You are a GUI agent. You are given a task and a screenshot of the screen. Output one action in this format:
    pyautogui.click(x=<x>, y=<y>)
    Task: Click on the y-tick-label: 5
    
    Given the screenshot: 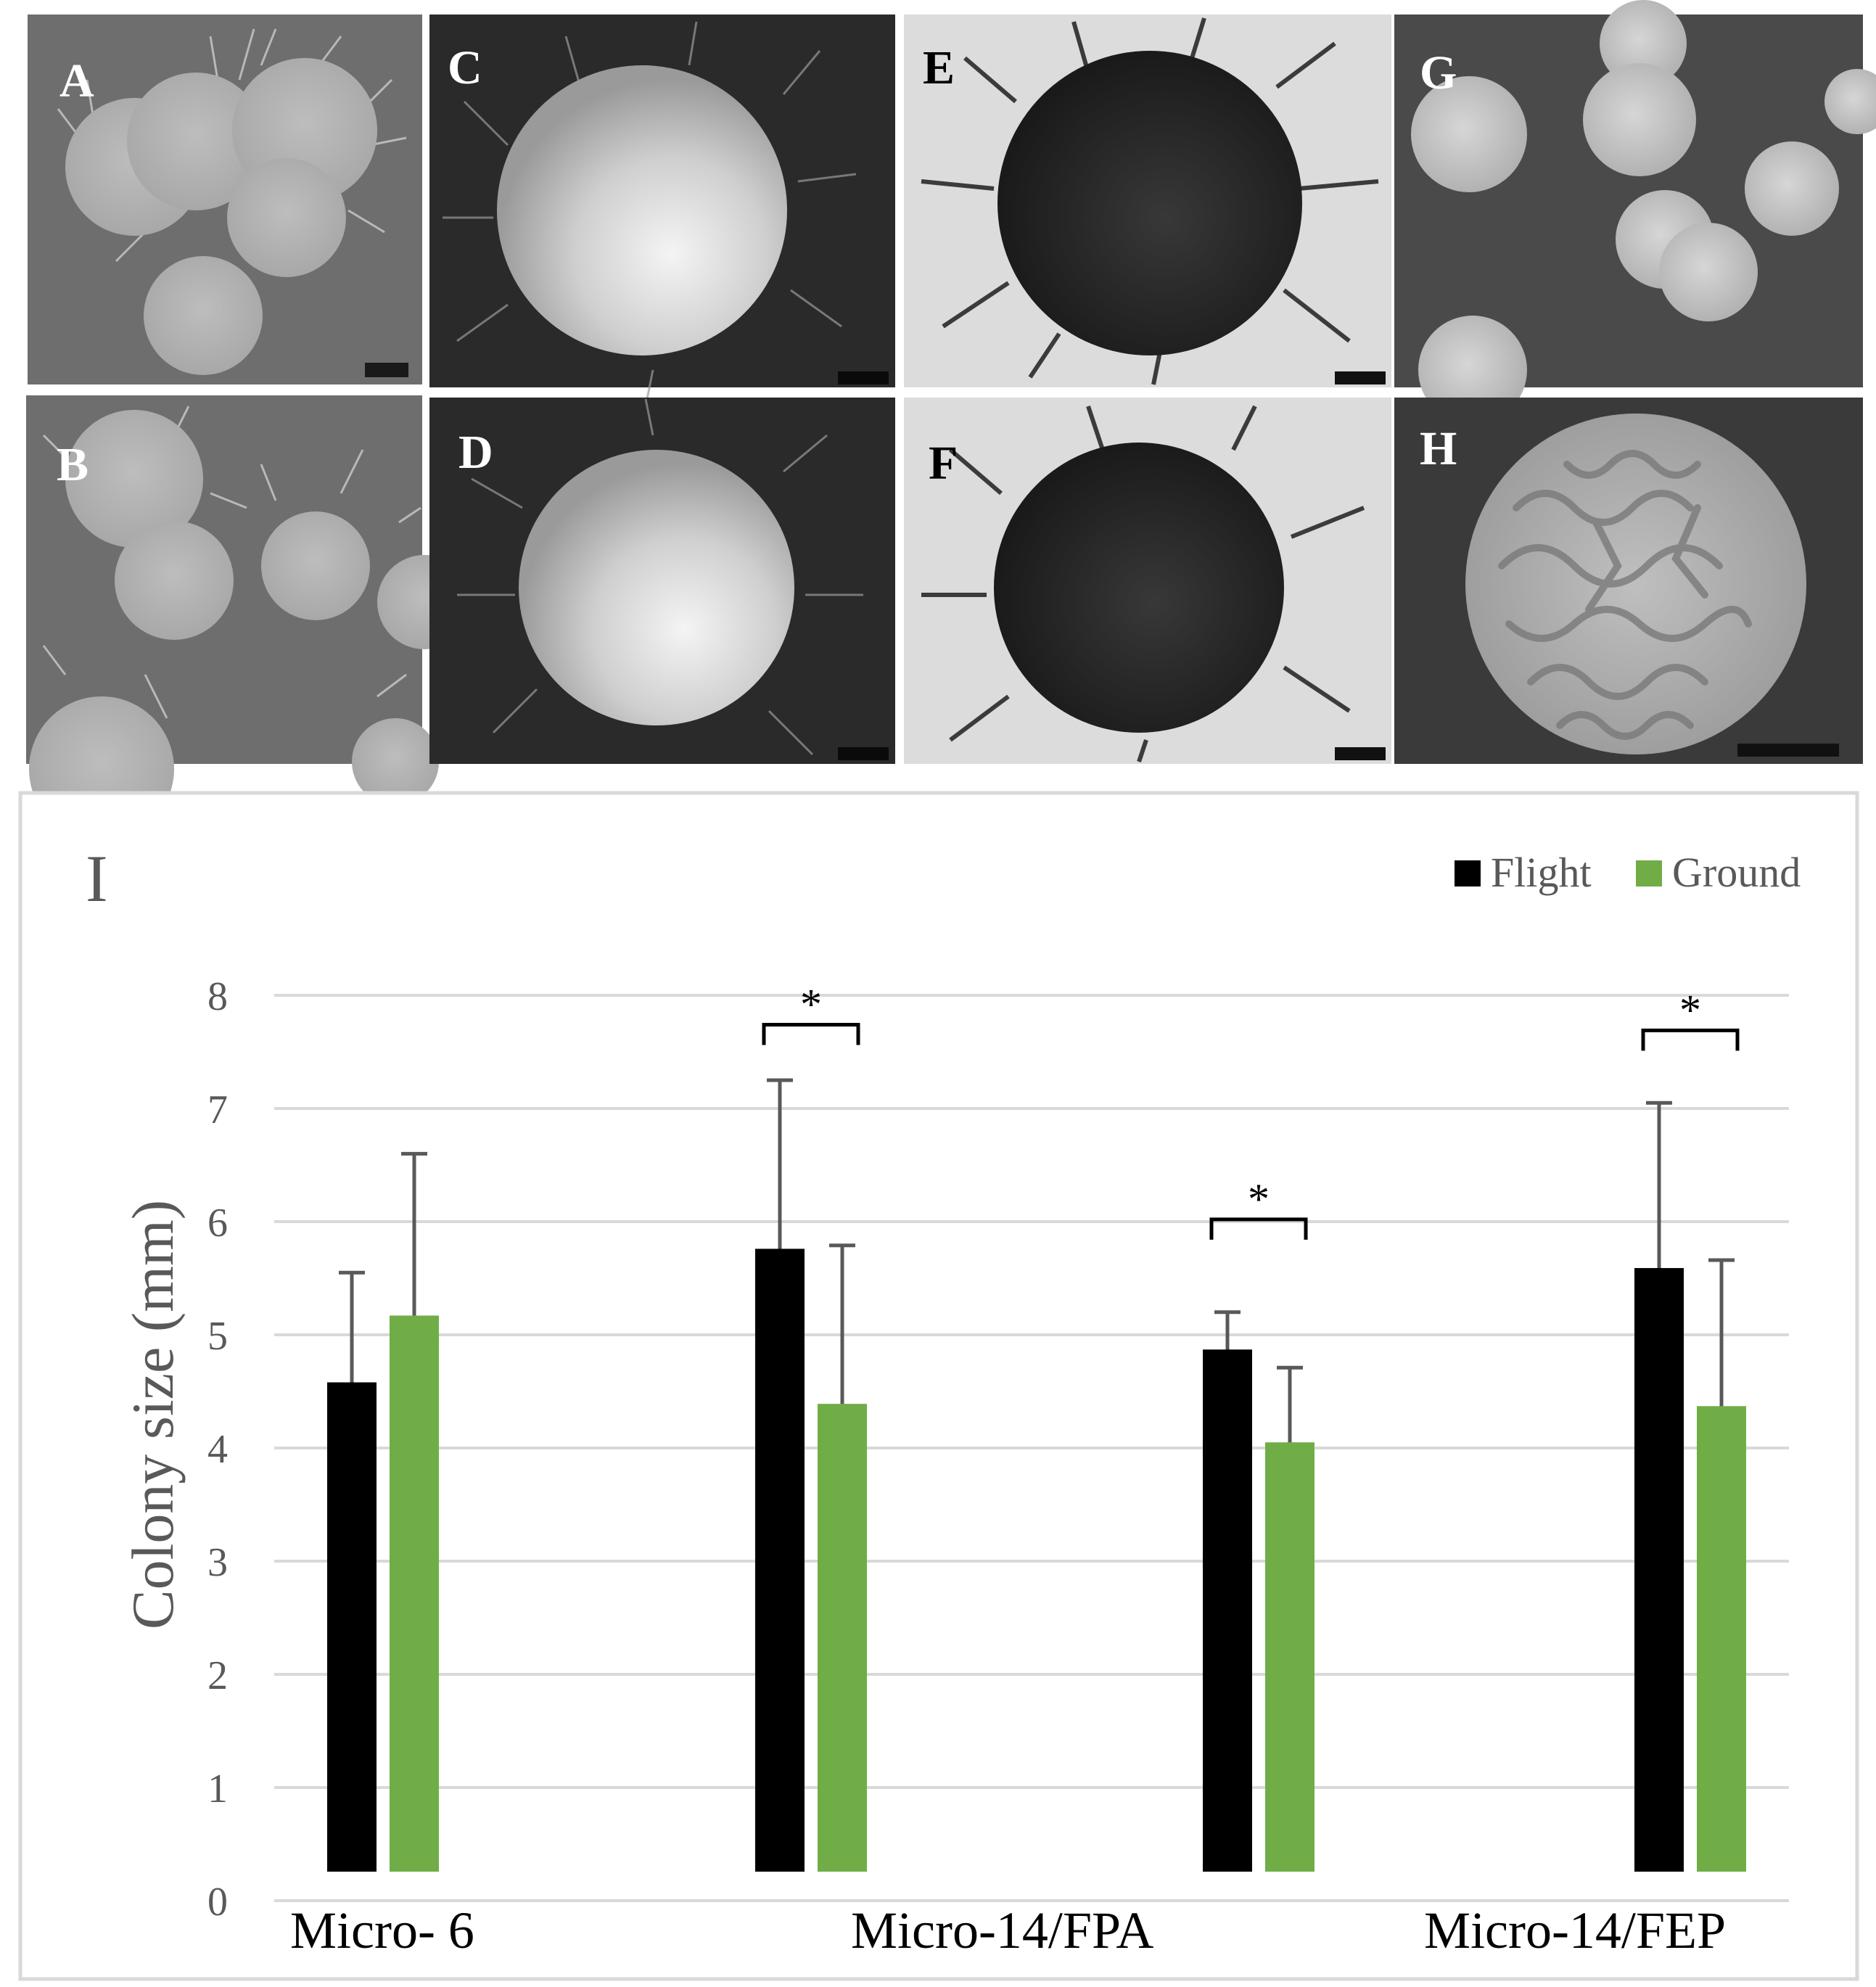 What is the action you would take?
    pyautogui.click(x=217, y=1336)
    